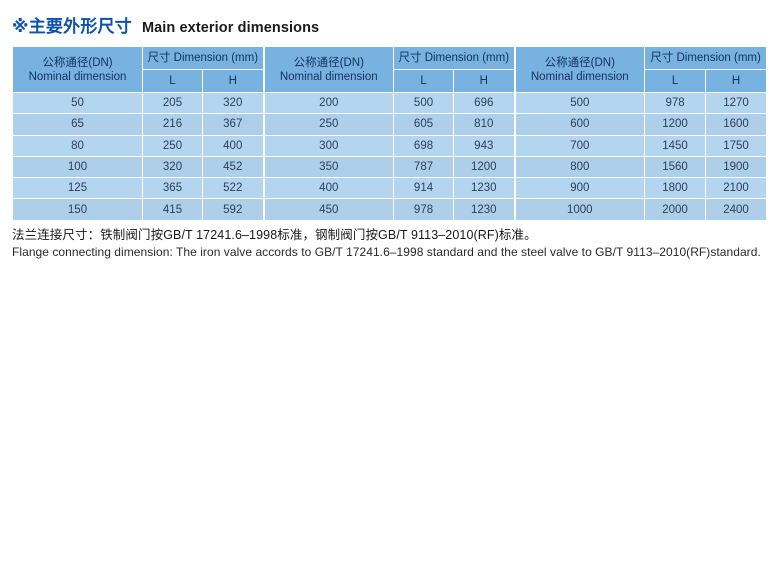 The image size is (778, 588). What do you see at coordinates (172, 188) in the screenshot?
I see `cell-l: 365` at bounding box center [172, 188].